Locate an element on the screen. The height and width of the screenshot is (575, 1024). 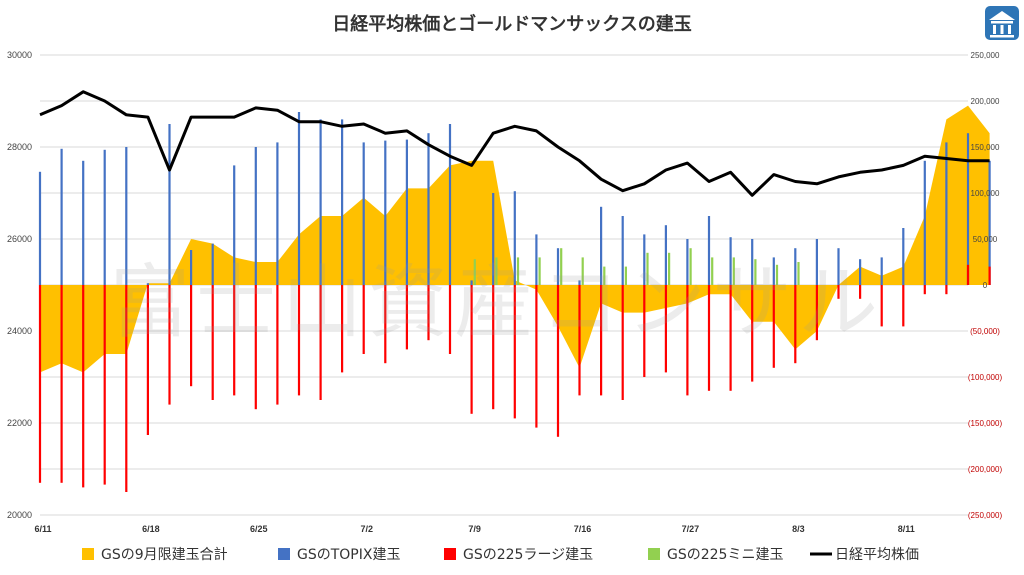
mini225-bar-series is located at coordinates (636, 266).